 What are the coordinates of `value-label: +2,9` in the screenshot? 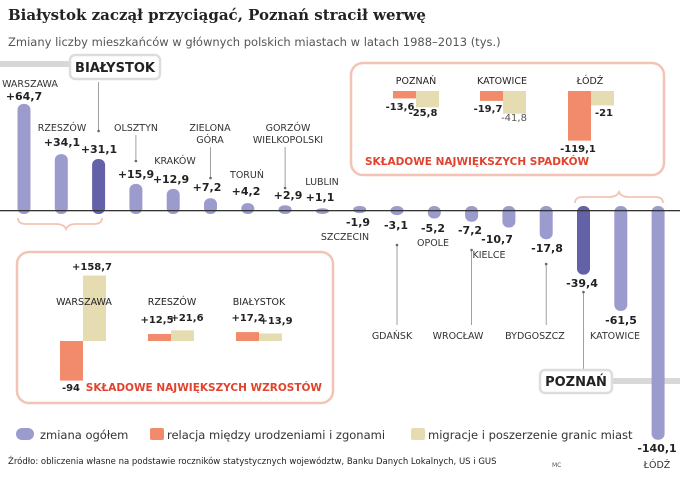 It's located at (288, 195).